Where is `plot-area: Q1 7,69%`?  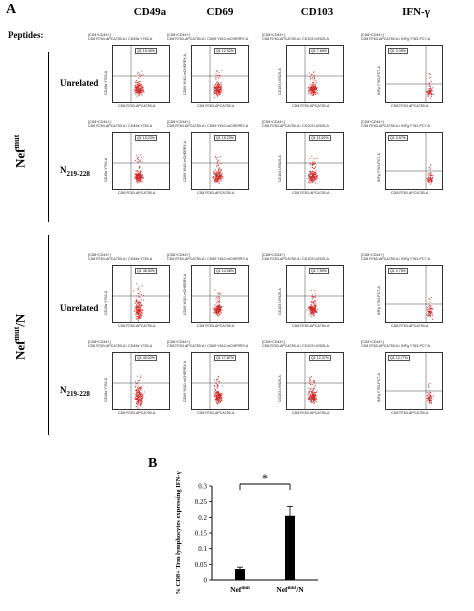
plot-area: Q1 7,69% is located at coordinates (315, 74).